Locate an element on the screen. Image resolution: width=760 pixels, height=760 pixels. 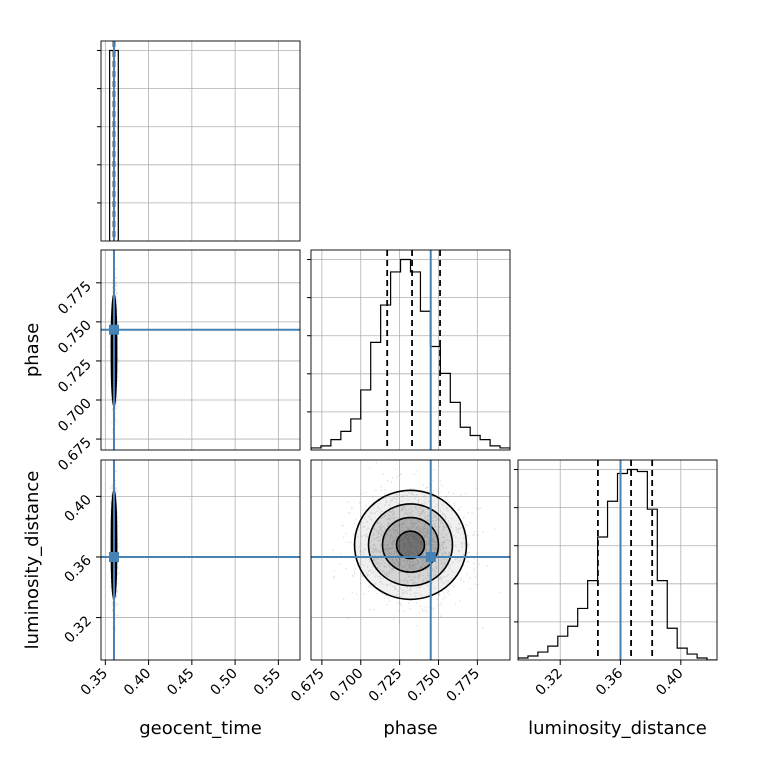
hist-phase-step is located at coordinates (410, 354).